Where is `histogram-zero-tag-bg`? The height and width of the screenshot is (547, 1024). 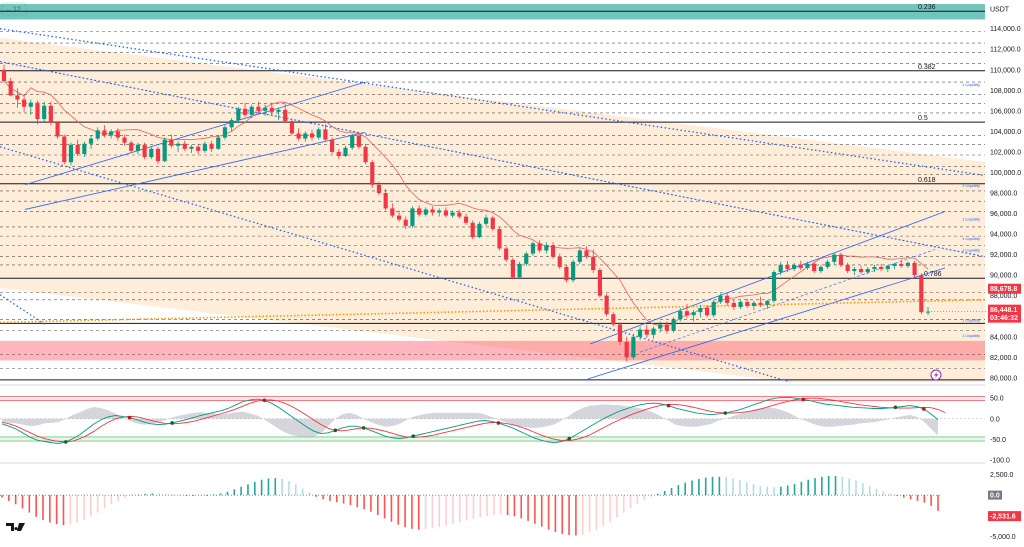
histogram-zero-tag-bg is located at coordinates (995, 495).